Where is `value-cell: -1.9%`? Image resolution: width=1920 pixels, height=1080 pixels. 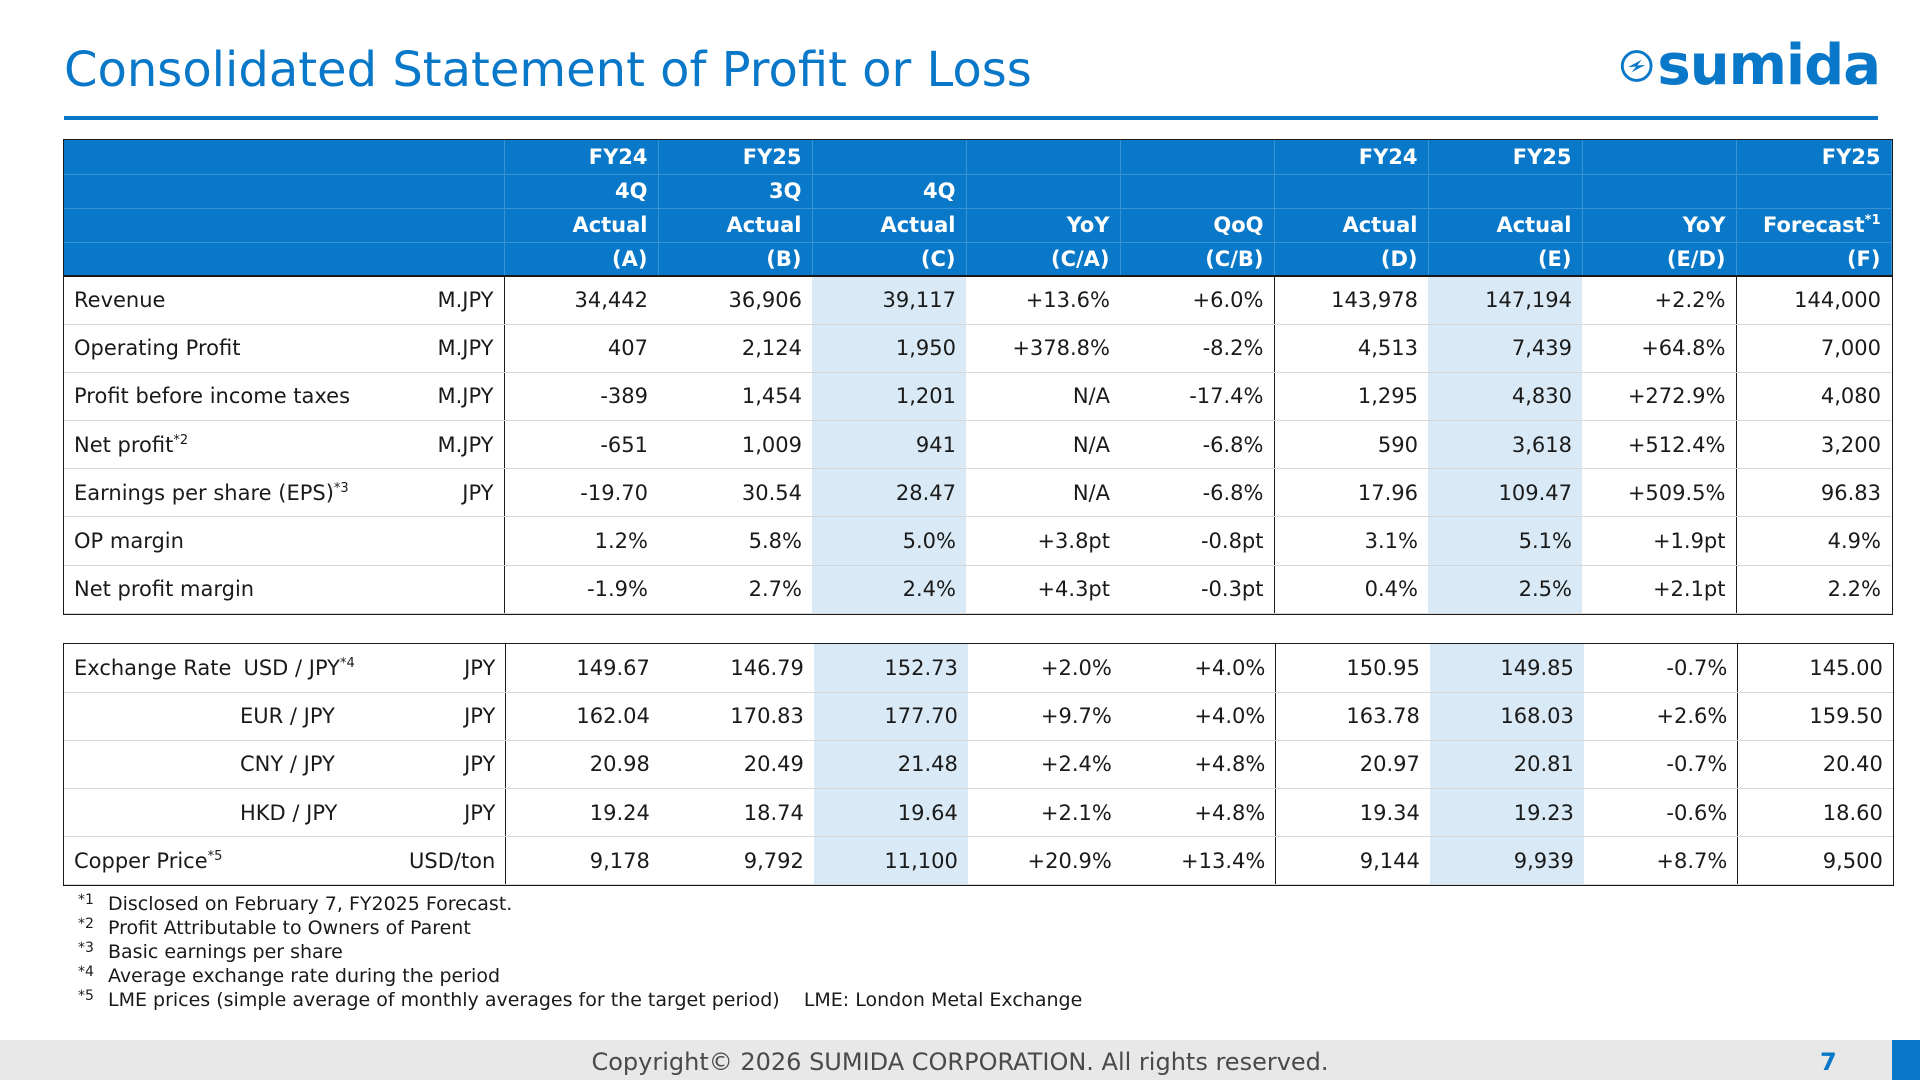
value-cell: -1.9% is located at coordinates (580, 589).